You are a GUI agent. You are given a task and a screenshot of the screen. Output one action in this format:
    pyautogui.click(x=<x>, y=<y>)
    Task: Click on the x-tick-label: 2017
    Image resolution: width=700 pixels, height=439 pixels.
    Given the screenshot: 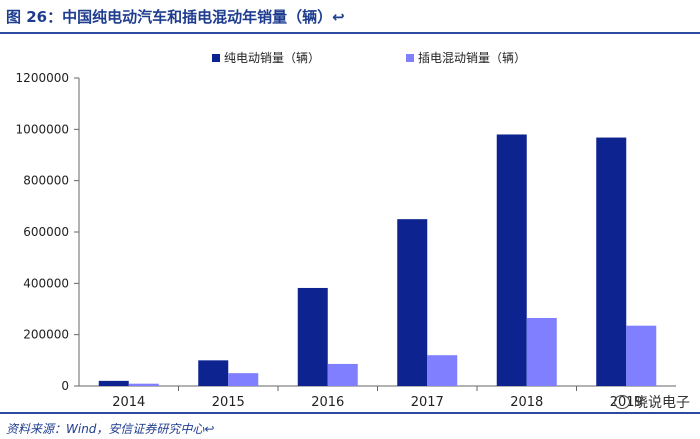 What is the action you would take?
    pyautogui.click(x=427, y=402)
    